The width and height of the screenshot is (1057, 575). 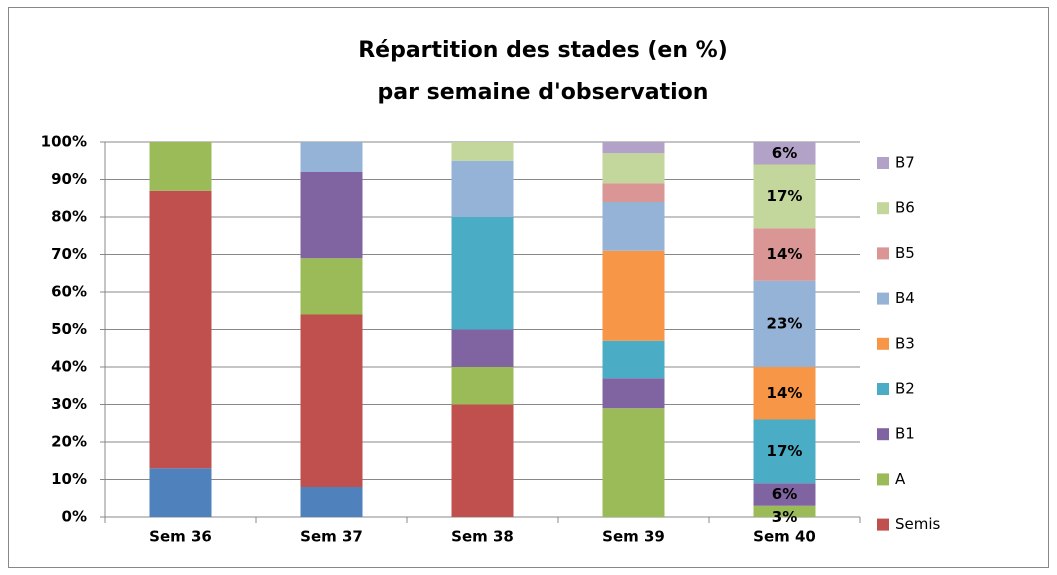 What do you see at coordinates (905, 298) in the screenshot?
I see `legend-label: B4` at bounding box center [905, 298].